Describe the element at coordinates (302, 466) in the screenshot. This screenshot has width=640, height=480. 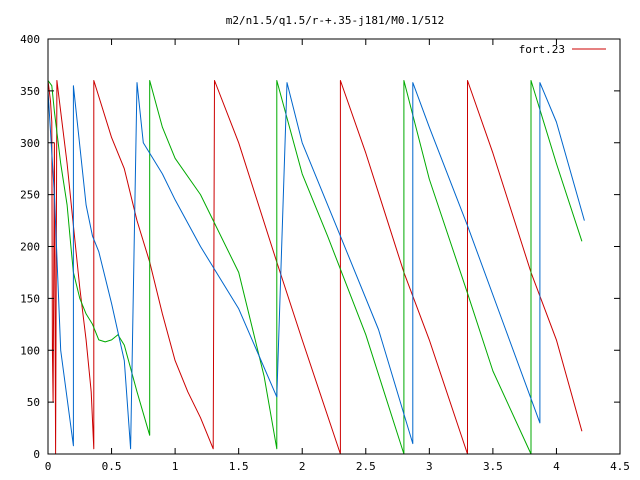
I see `x-tick-label: 2` at that location.